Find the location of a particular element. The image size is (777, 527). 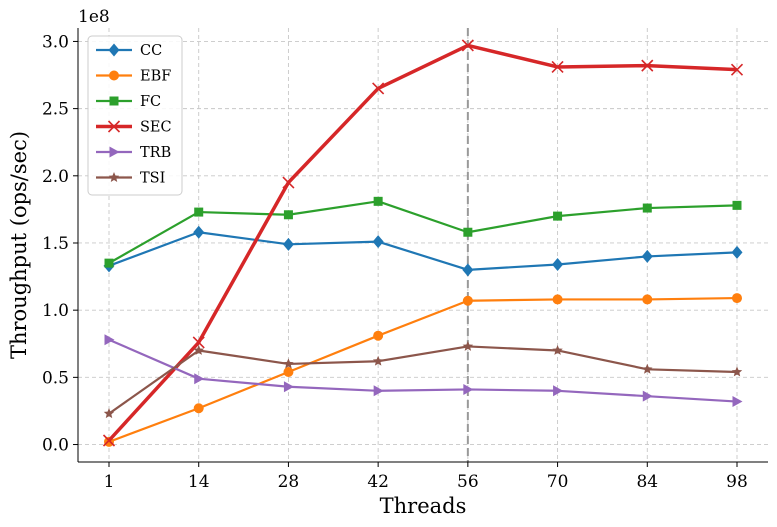

series-cc is located at coordinates (423, 251).